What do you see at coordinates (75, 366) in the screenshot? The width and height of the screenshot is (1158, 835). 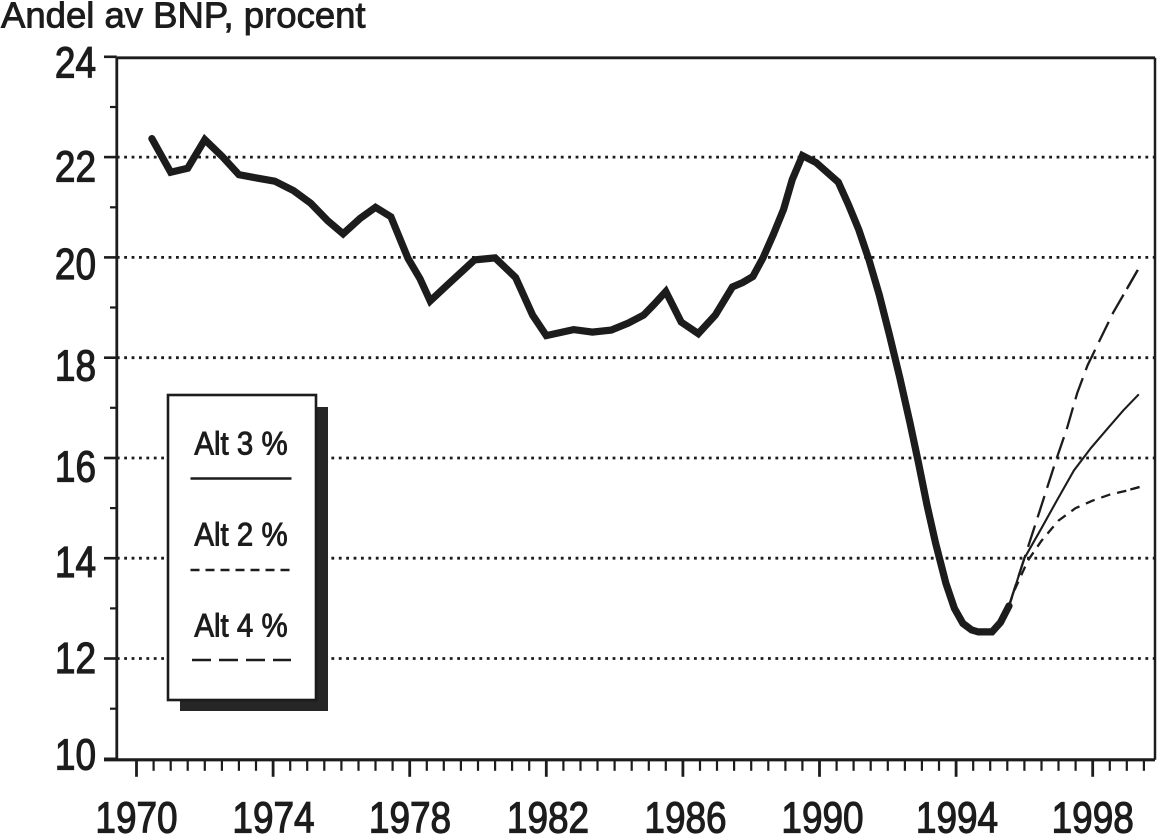 I see `svg-text: 18` at bounding box center [75, 366].